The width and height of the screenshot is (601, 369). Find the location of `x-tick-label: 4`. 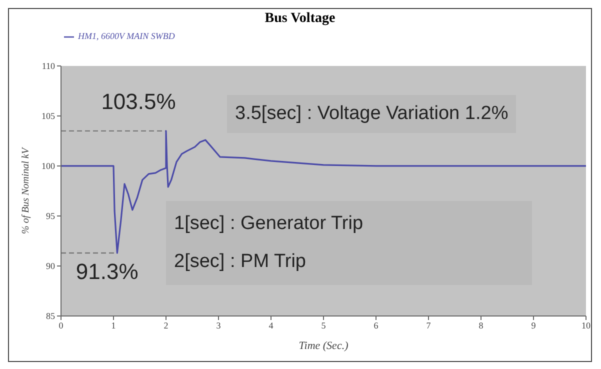

x-tick-label: 4 is located at coordinates (271, 325).